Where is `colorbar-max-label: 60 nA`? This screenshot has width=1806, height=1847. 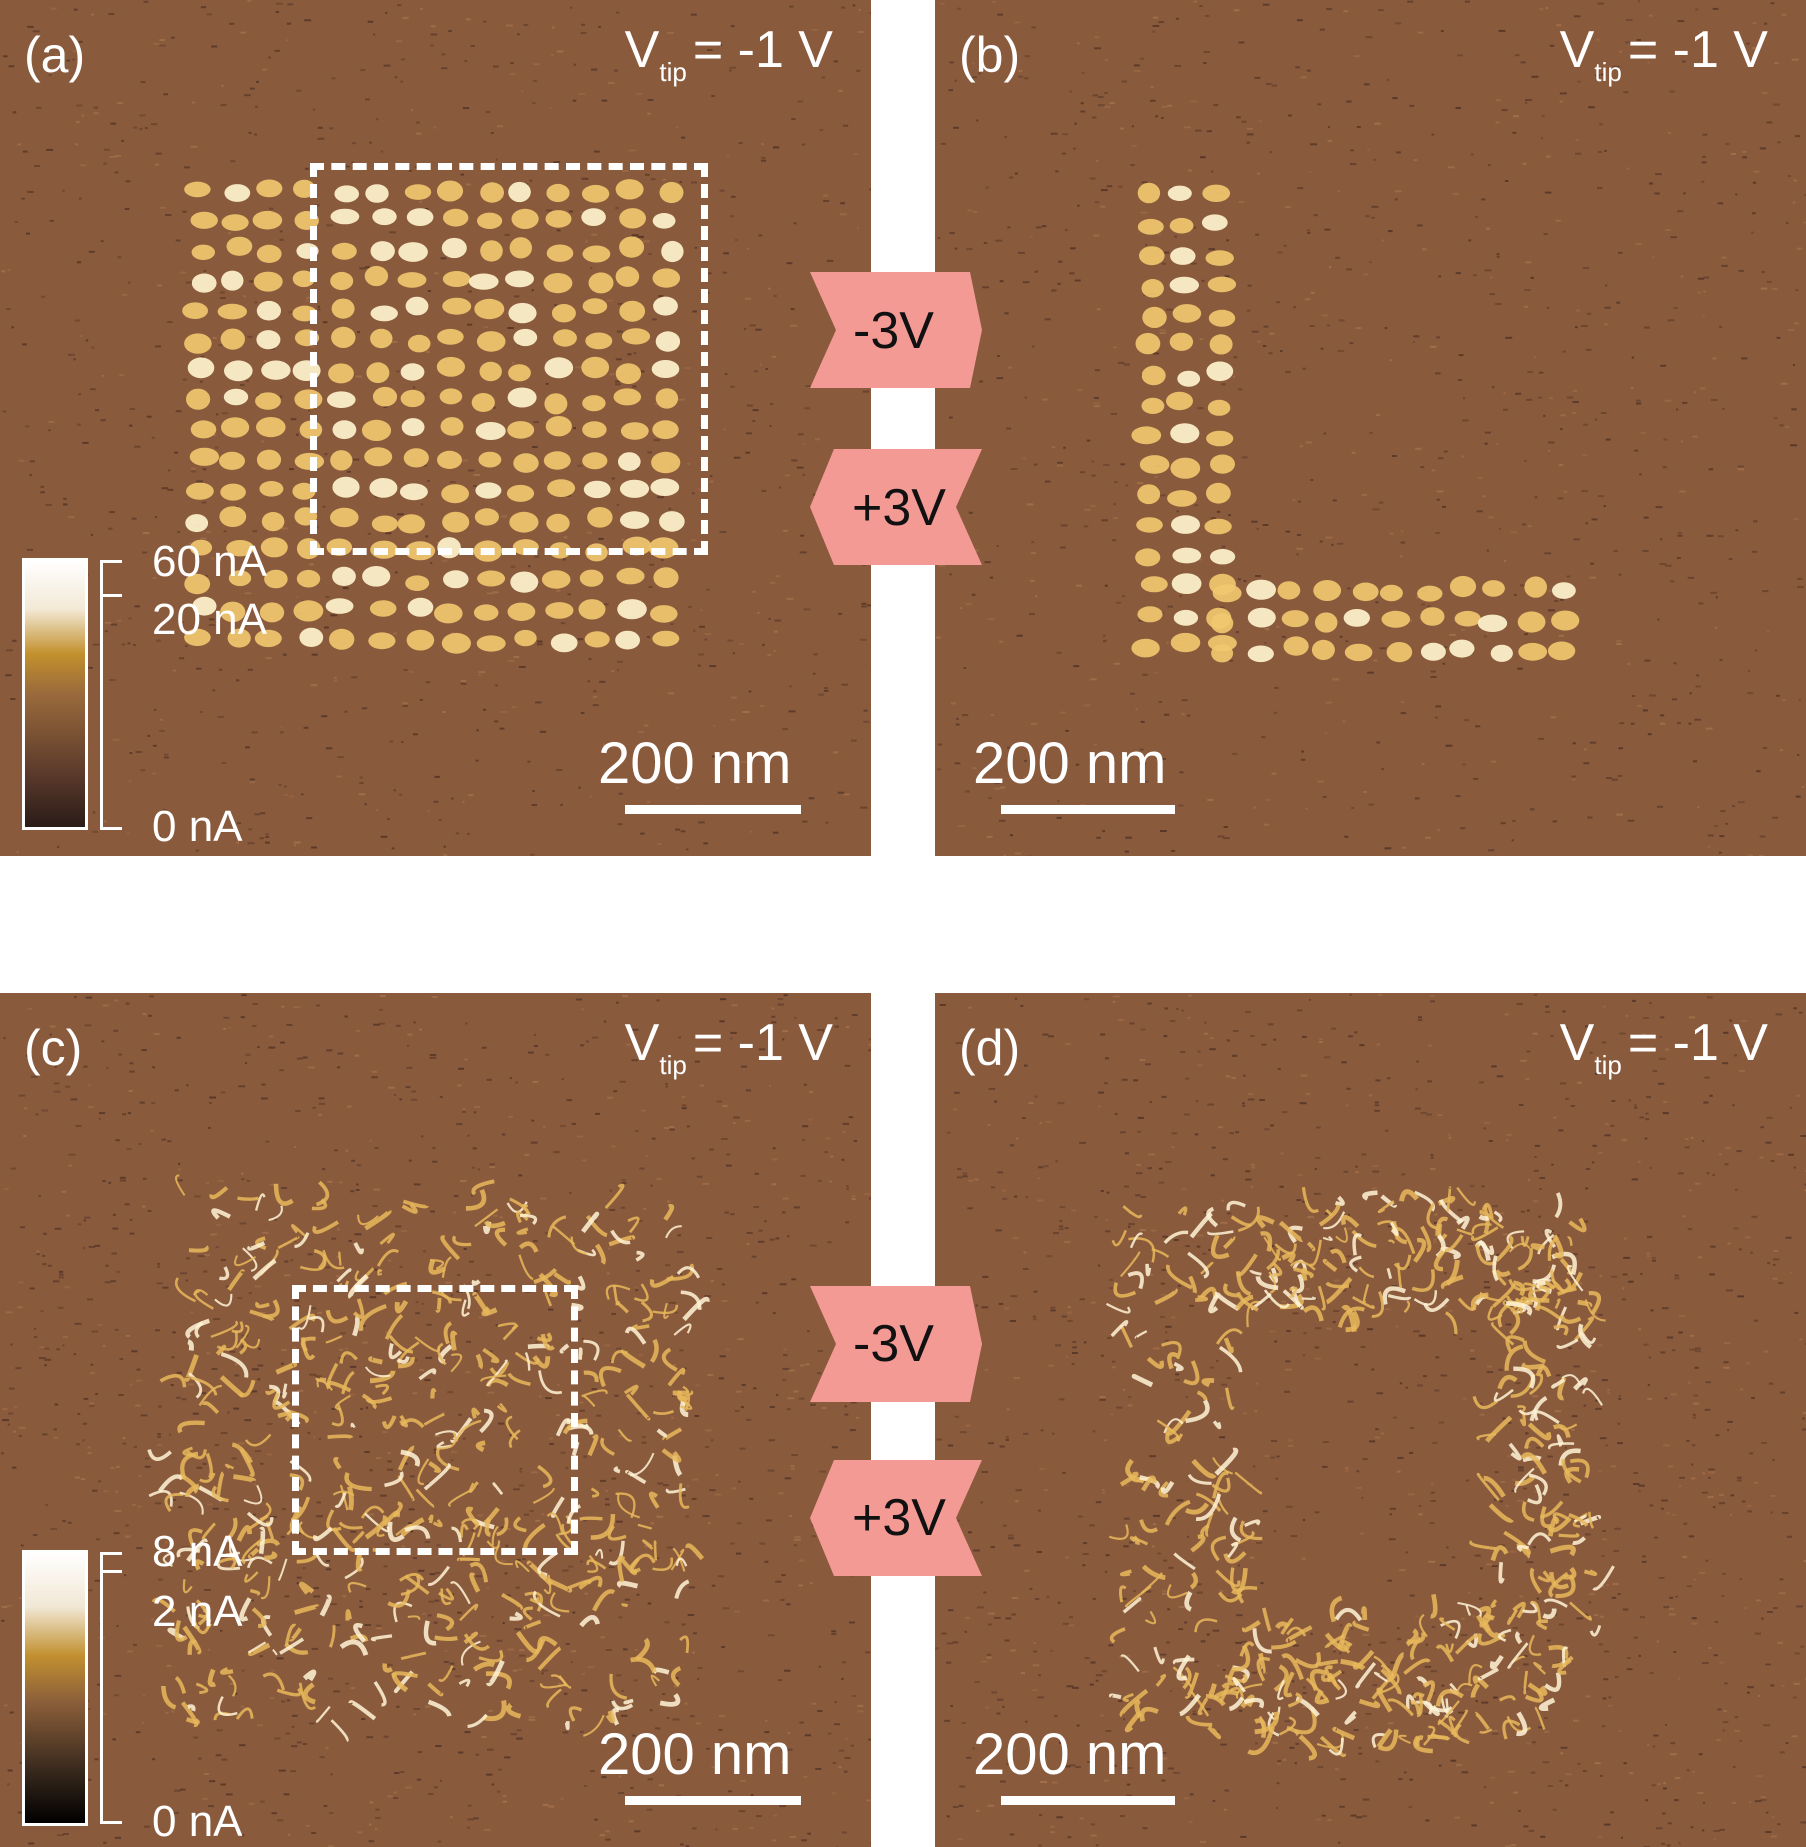
colorbar-max-label: 60 nA is located at coordinates (209, 561).